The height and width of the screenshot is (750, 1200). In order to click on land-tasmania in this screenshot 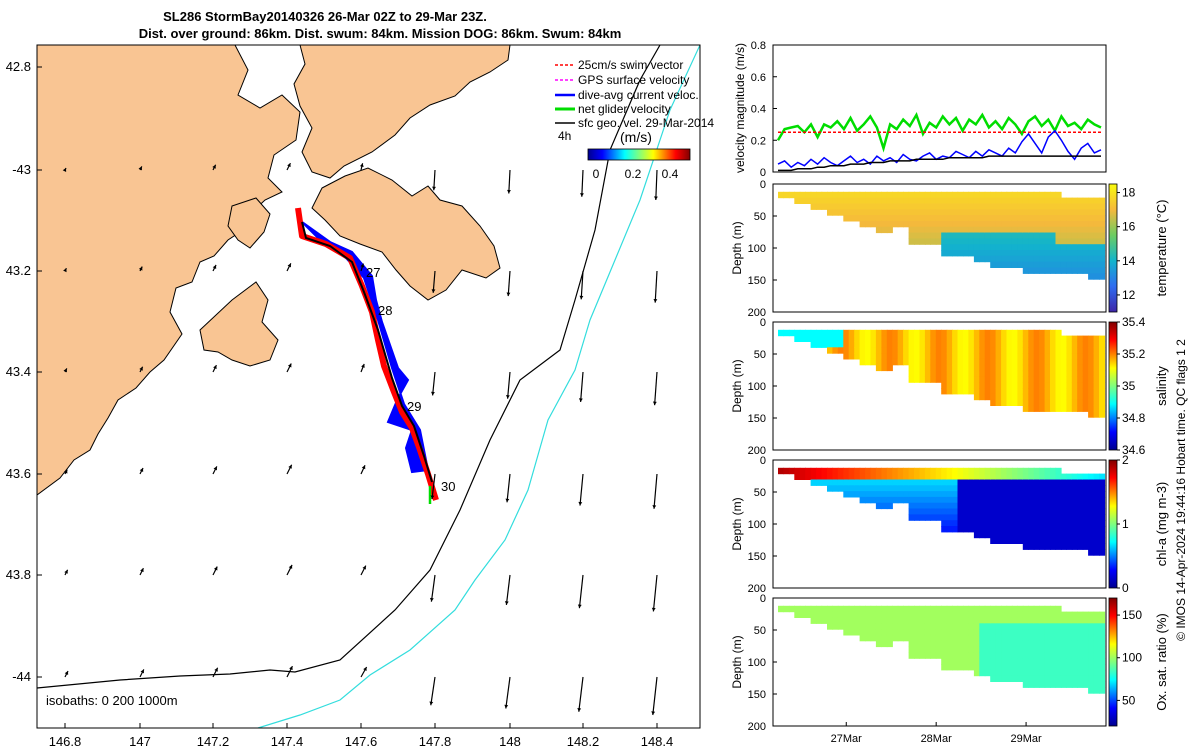, I will do `click(169, 270)`.